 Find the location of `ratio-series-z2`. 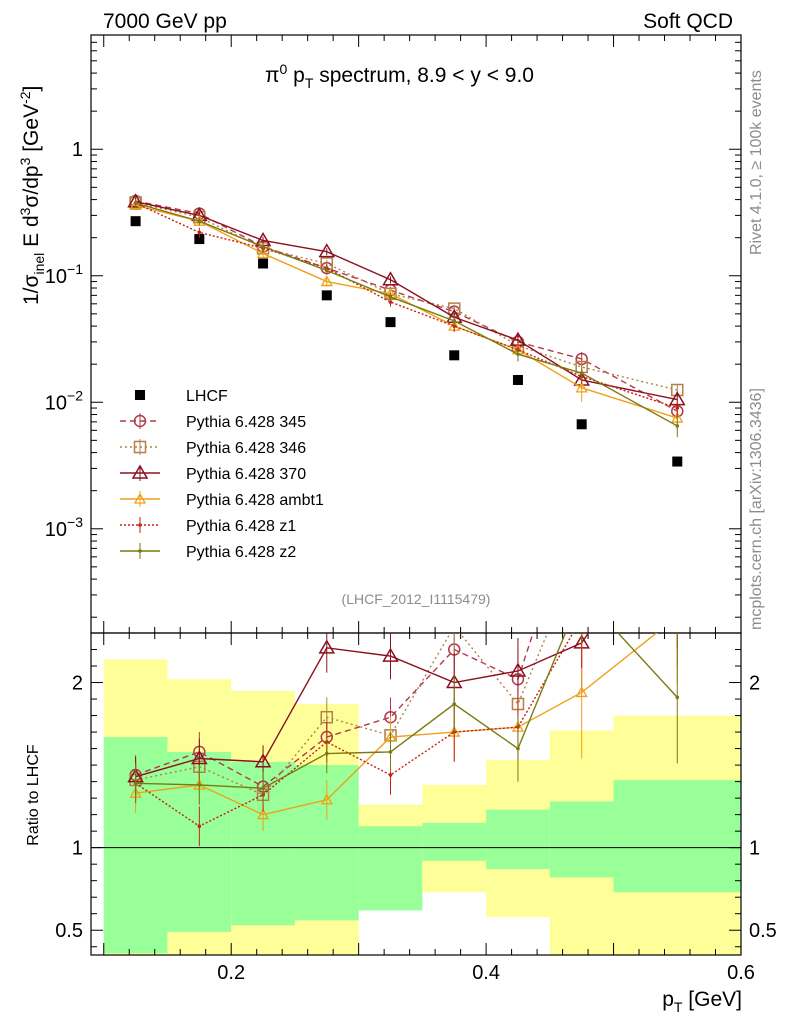

ratio-series-z2 is located at coordinates (406, 698).